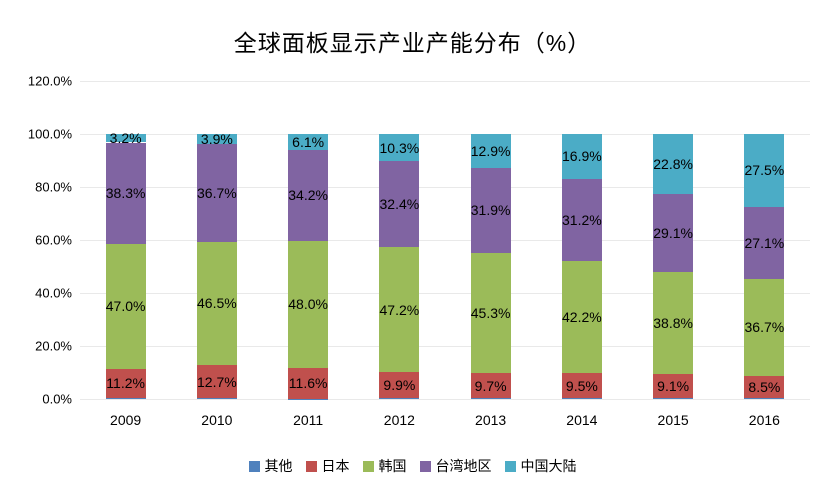 This screenshot has width=825, height=497. I want to click on bar-segment-taiwan: 29.1%, so click(673, 233).